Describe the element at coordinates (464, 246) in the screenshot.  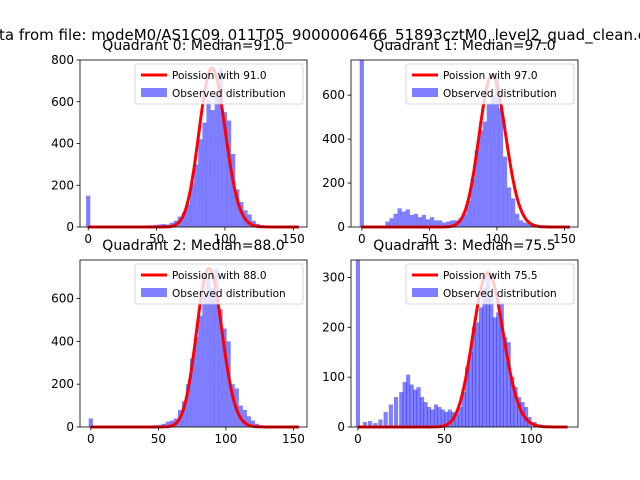
I see `subplot-title: Quadrant 3: Median=75.5` at that location.